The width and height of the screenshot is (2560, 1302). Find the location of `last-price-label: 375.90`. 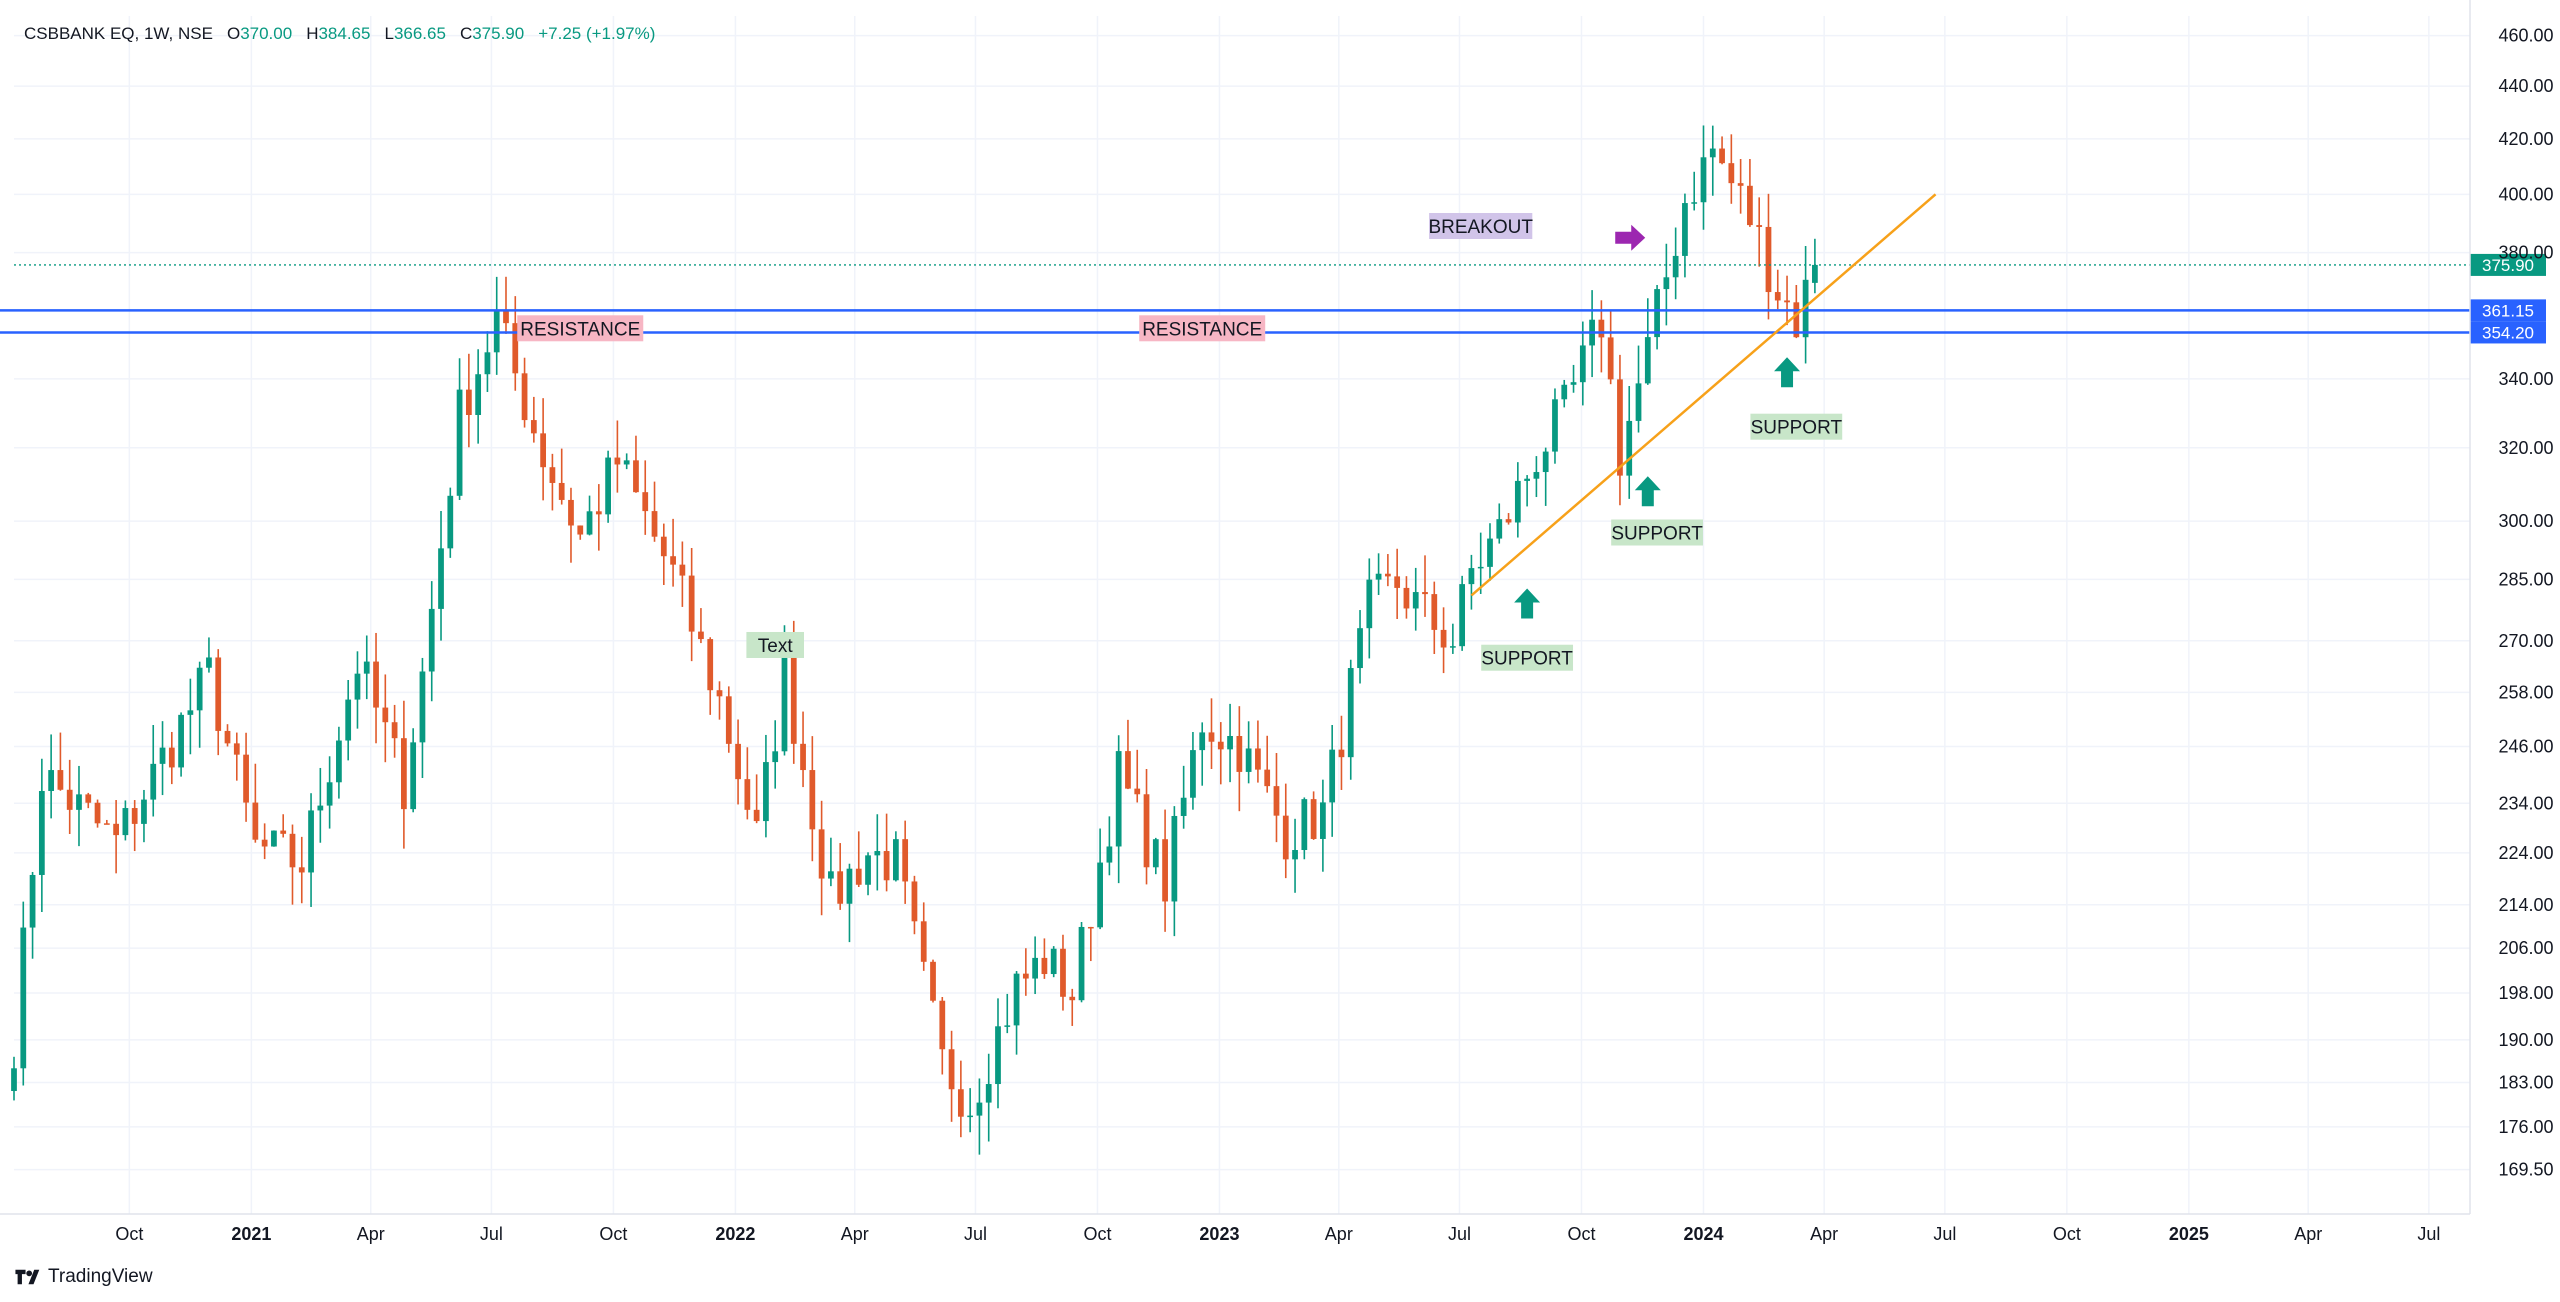

last-price-label: 375.90 is located at coordinates (2508, 265).